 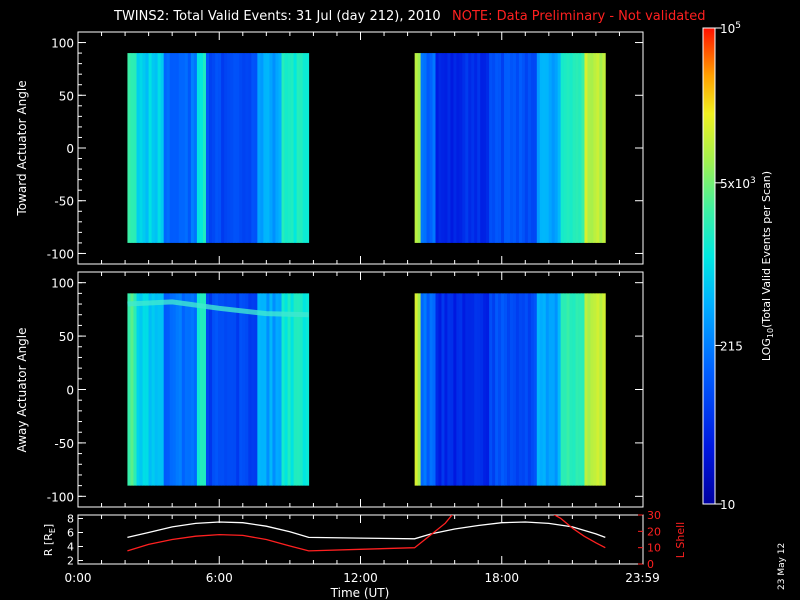 I want to click on y-tick-label: -100, so click(x=60, y=254).